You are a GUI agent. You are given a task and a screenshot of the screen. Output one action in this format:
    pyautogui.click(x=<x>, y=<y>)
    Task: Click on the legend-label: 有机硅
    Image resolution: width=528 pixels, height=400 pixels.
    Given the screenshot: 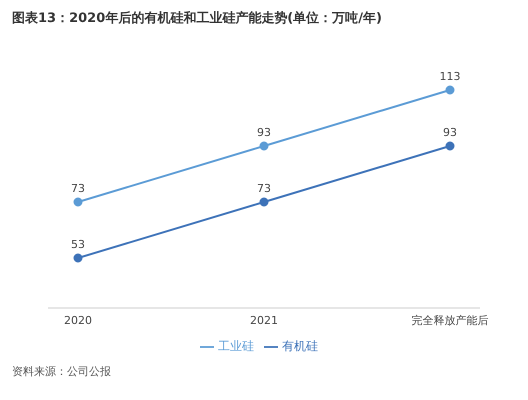 What is the action you would take?
    pyautogui.click(x=300, y=346)
    